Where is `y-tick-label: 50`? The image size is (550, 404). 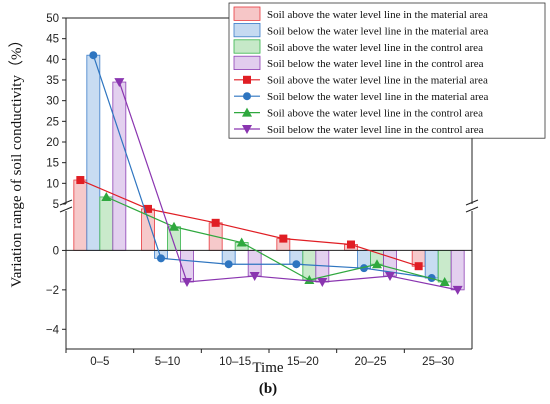 y-tick-label: 50 is located at coordinates (52, 19).